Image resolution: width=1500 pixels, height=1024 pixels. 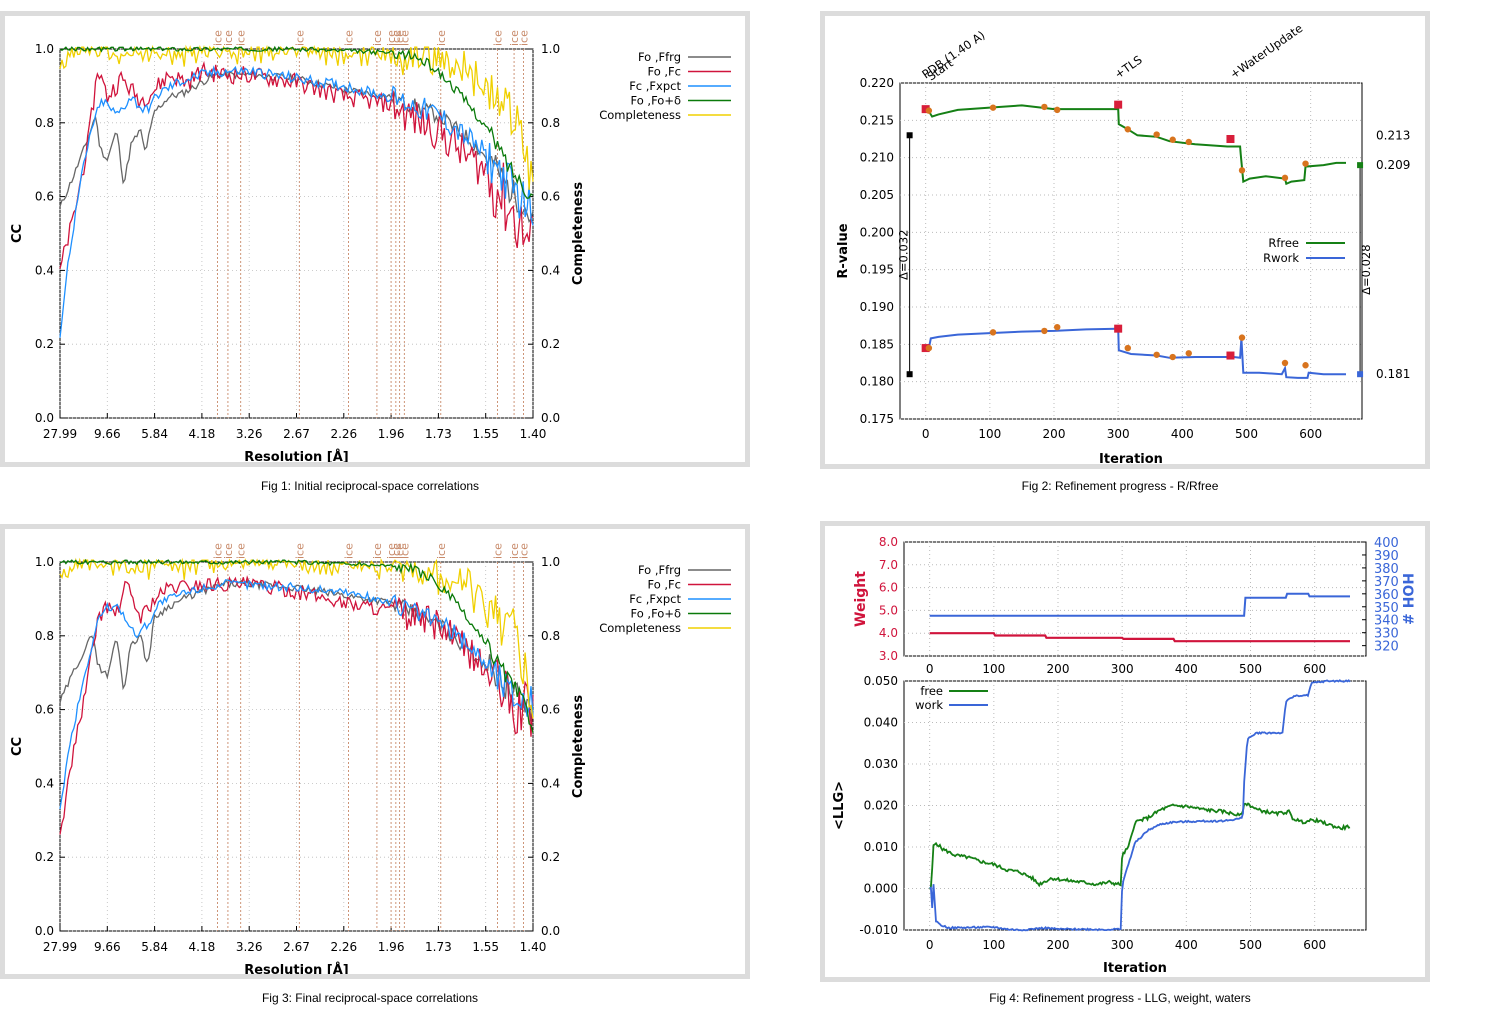 I want to click on weight-axis-label: Weight, so click(x=861, y=599).